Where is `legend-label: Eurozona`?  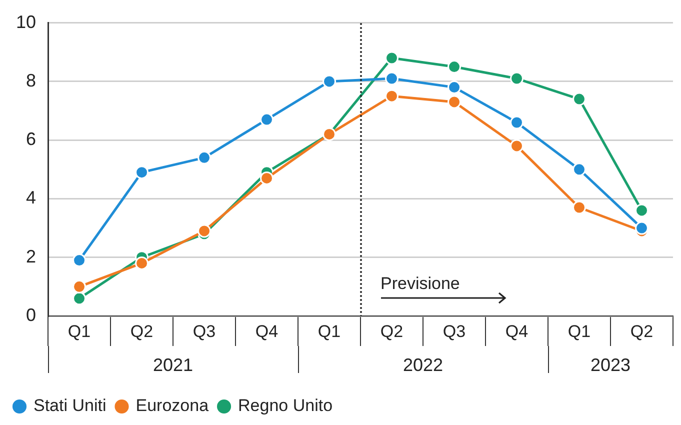
legend-label: Eurozona is located at coordinates (173, 406).